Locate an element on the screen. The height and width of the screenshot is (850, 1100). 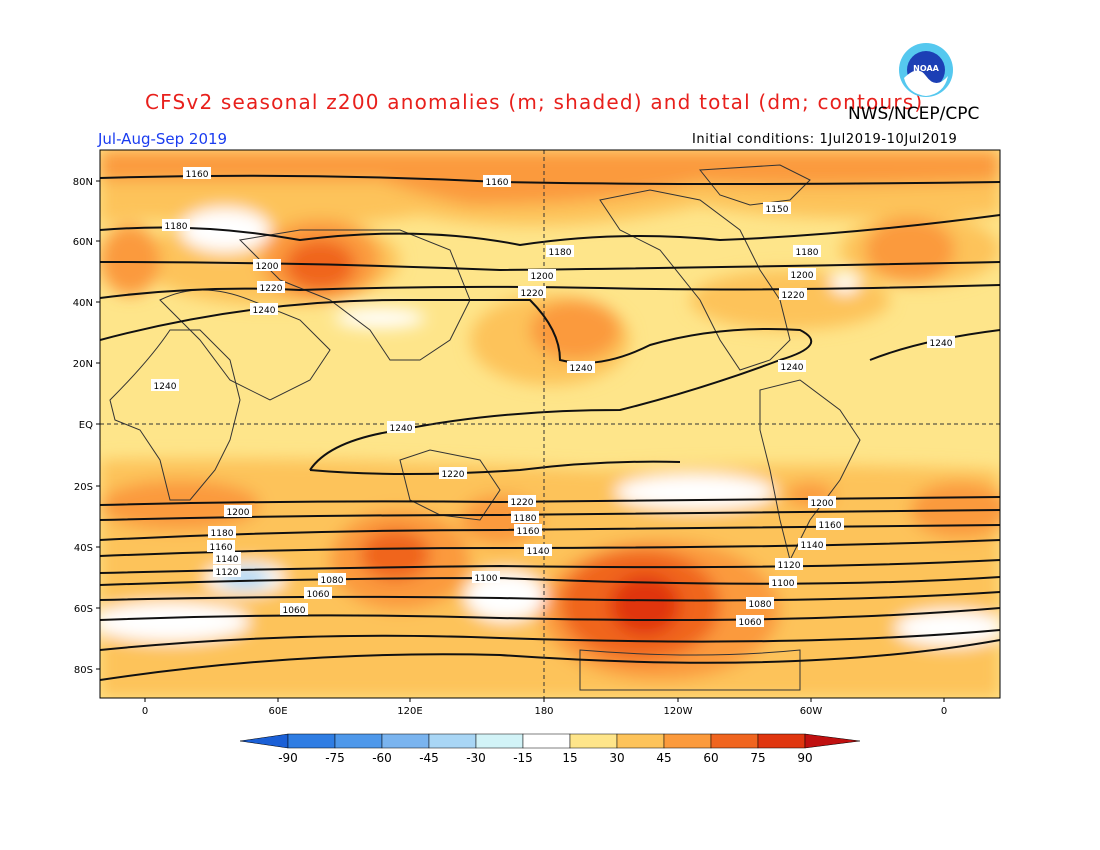
lat-label: 20S is located at coordinates (83, 487).